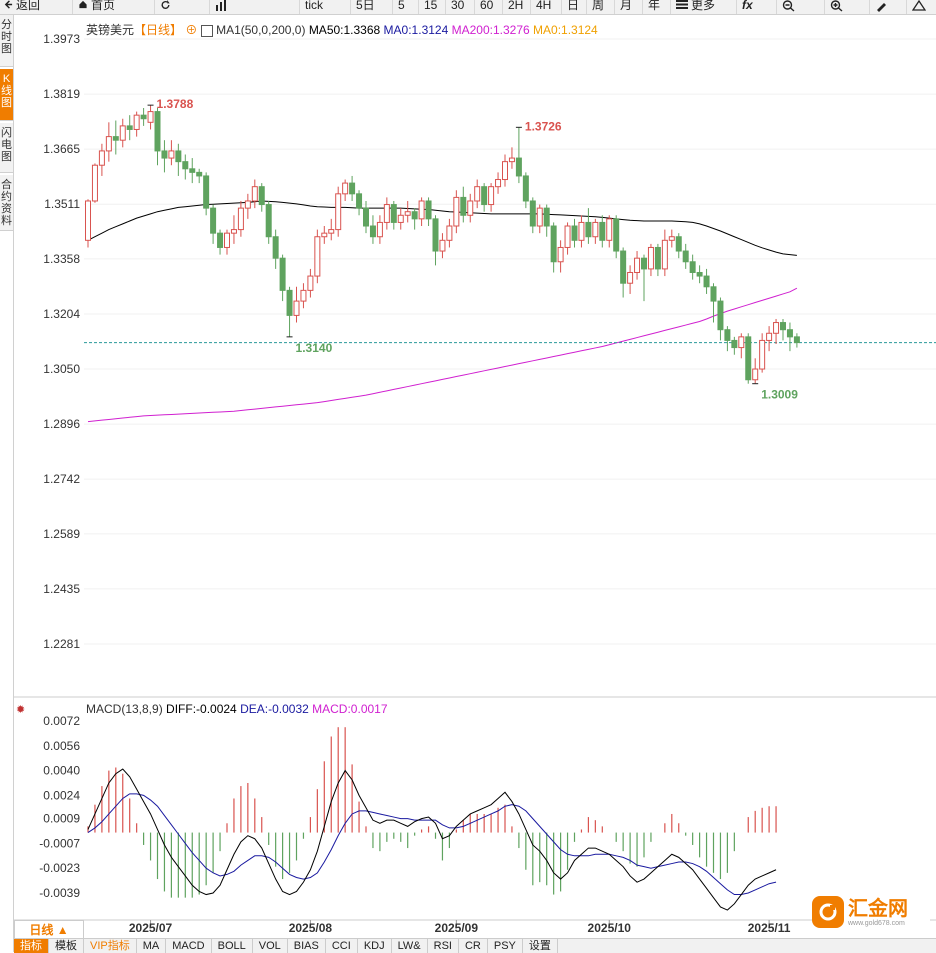 The image size is (936, 953). I want to click on indicator-tab-13: PSY, so click(505, 946).